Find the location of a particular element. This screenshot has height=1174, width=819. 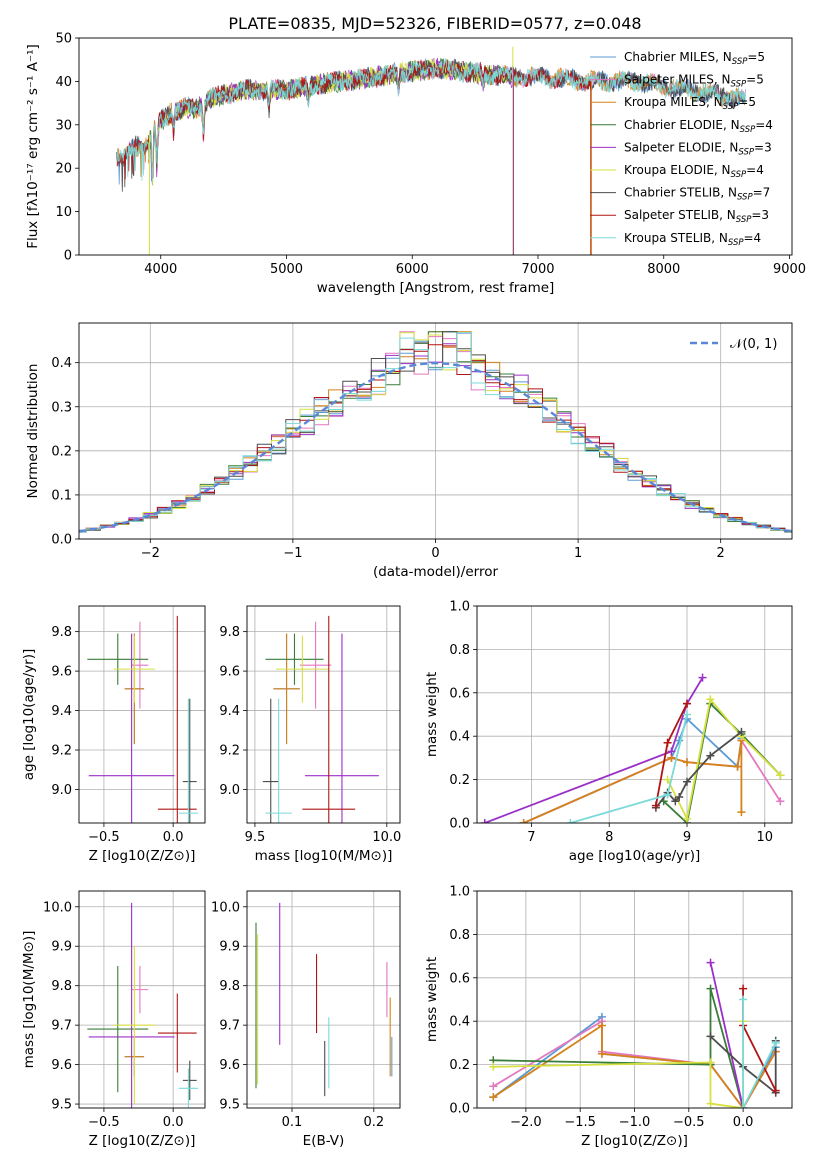

x-tick-label: −2 is located at coordinates (150, 553).